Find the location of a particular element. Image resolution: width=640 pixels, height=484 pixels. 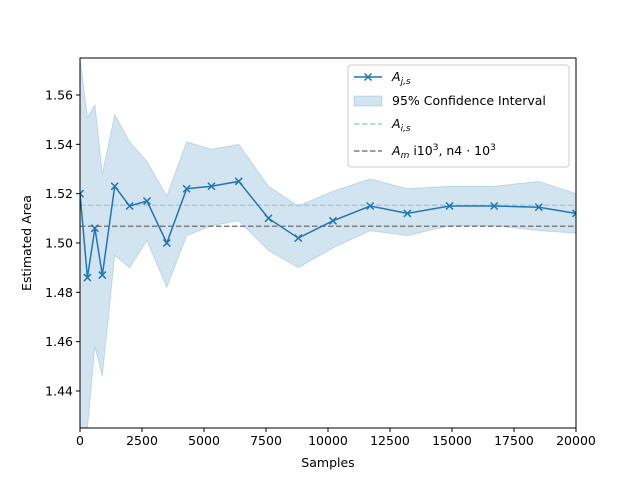

x-tick-label: 0 is located at coordinates (80, 440).